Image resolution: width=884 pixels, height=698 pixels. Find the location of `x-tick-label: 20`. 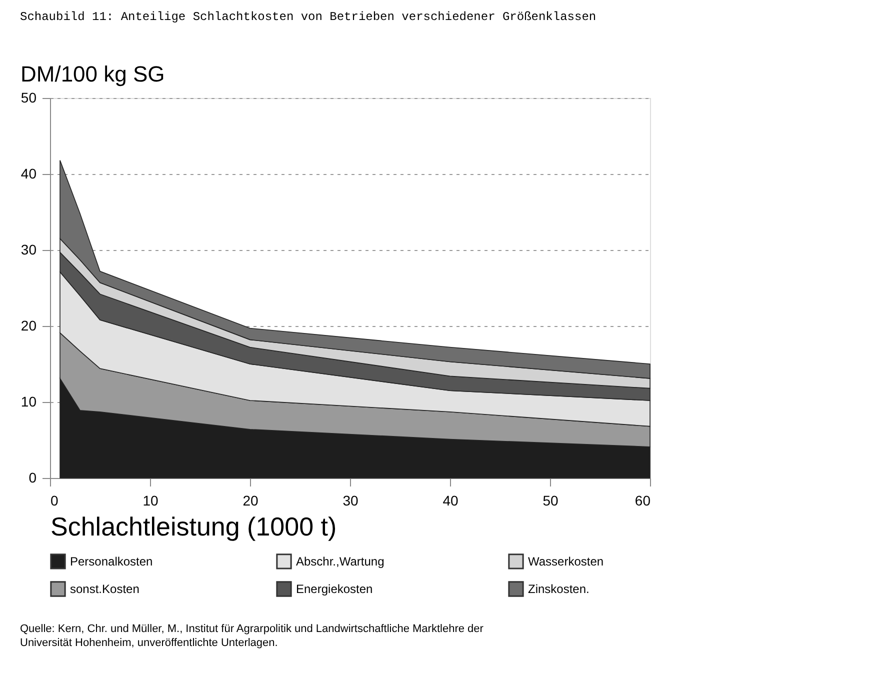

x-tick-label: 20 is located at coordinates (250, 500).